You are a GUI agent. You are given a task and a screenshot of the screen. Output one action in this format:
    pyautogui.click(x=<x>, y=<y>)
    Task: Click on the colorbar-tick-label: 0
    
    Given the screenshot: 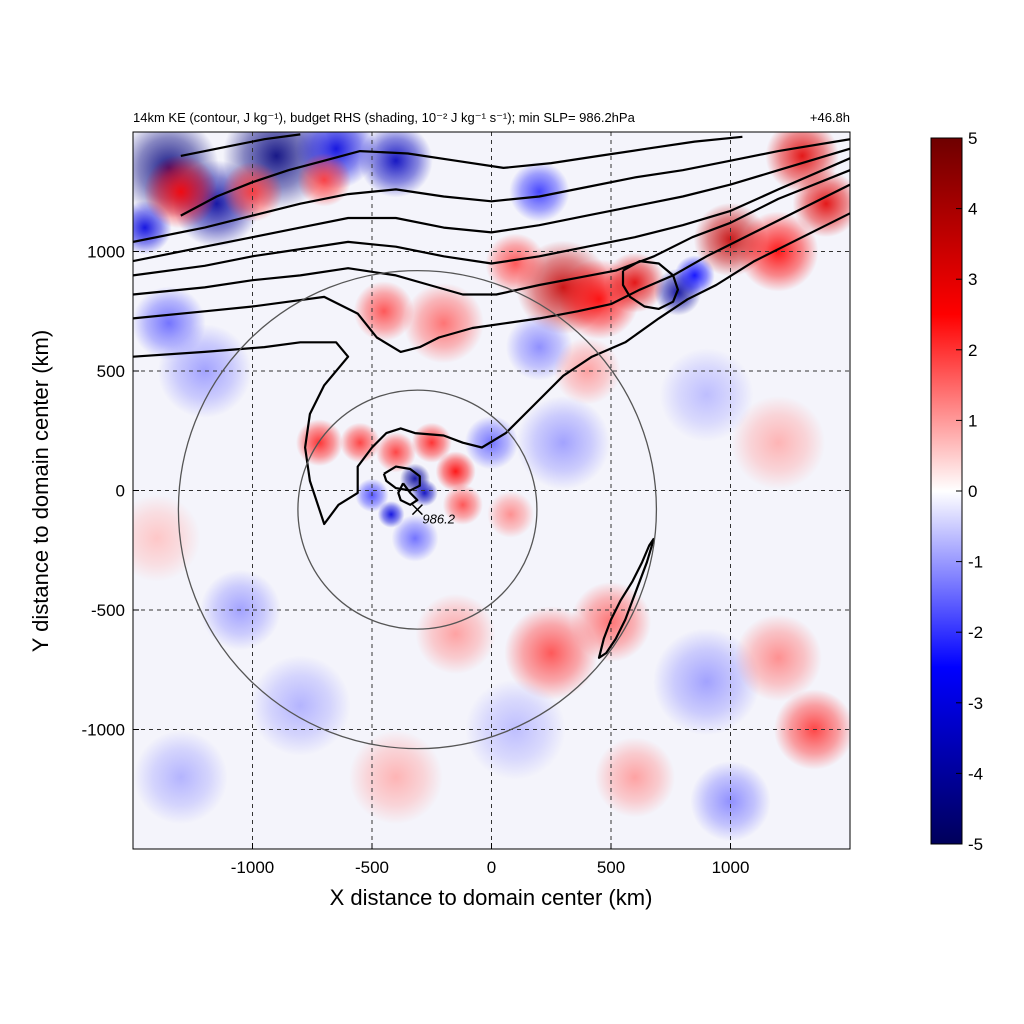 What is the action you would take?
    pyautogui.click(x=972, y=491)
    